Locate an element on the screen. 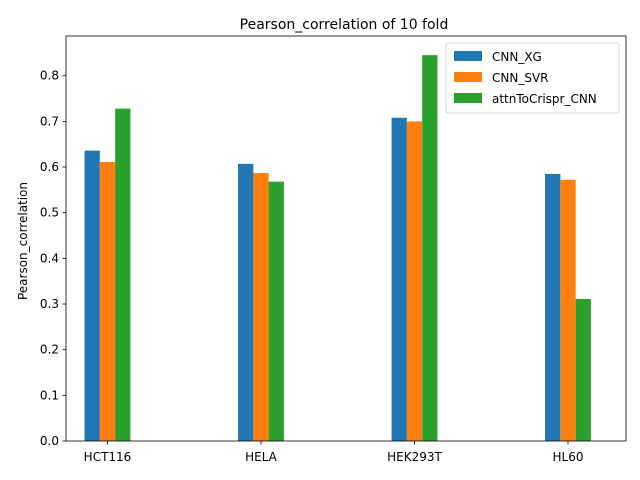 The height and width of the screenshot is (480, 640). legend-label-CNN_SVR: CNN_SVR is located at coordinates (520, 78).